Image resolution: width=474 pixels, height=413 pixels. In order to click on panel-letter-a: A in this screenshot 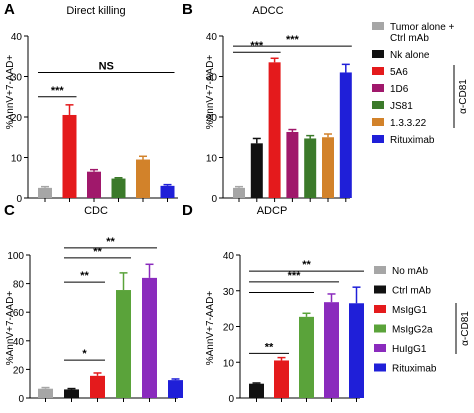, I will do `click(9, 9)`.